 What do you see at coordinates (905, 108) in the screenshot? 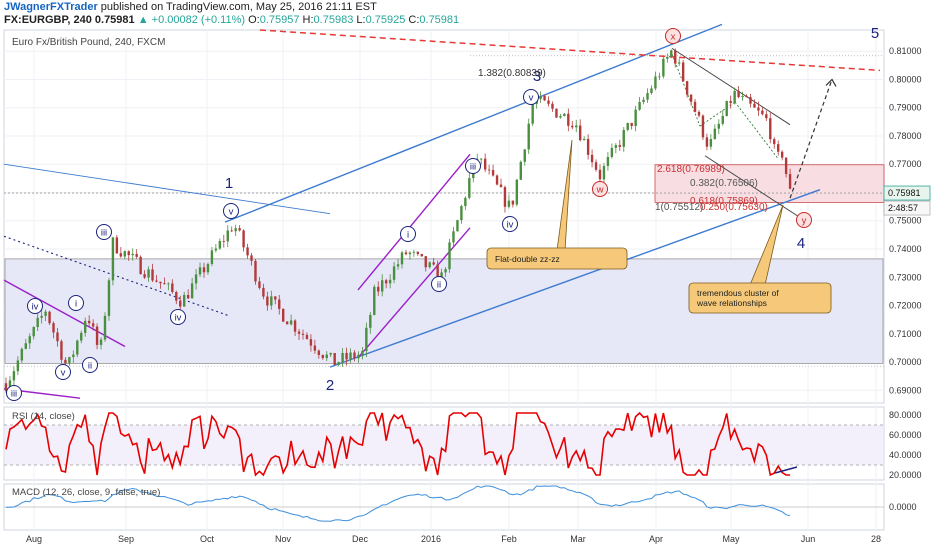
I see `price-tick-label: 0.79000` at bounding box center [905, 108].